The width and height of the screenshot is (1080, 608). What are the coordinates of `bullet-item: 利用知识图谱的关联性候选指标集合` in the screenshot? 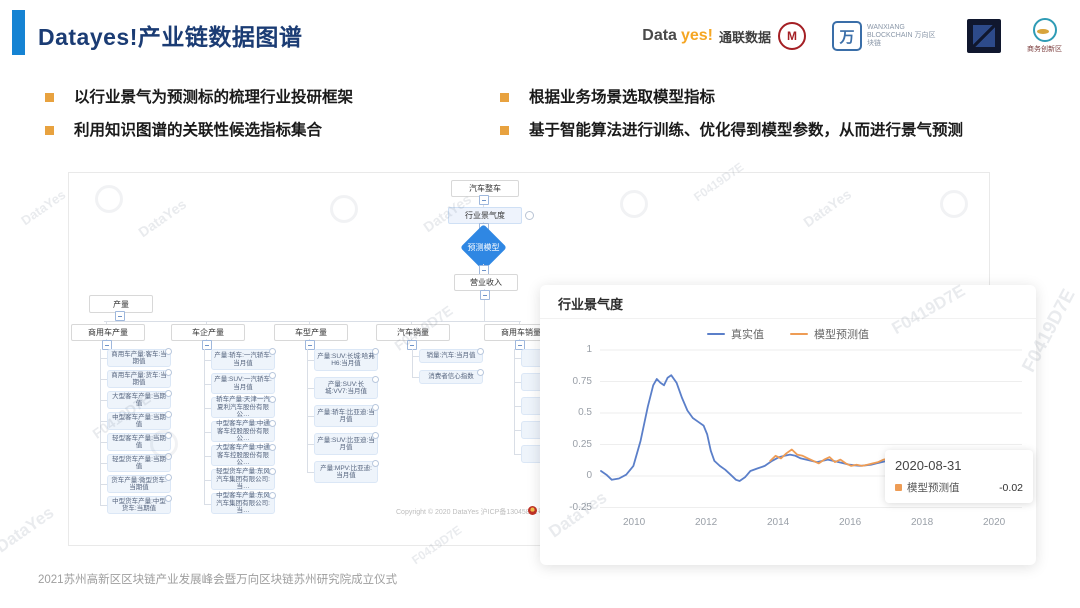 It's located at (270, 130).